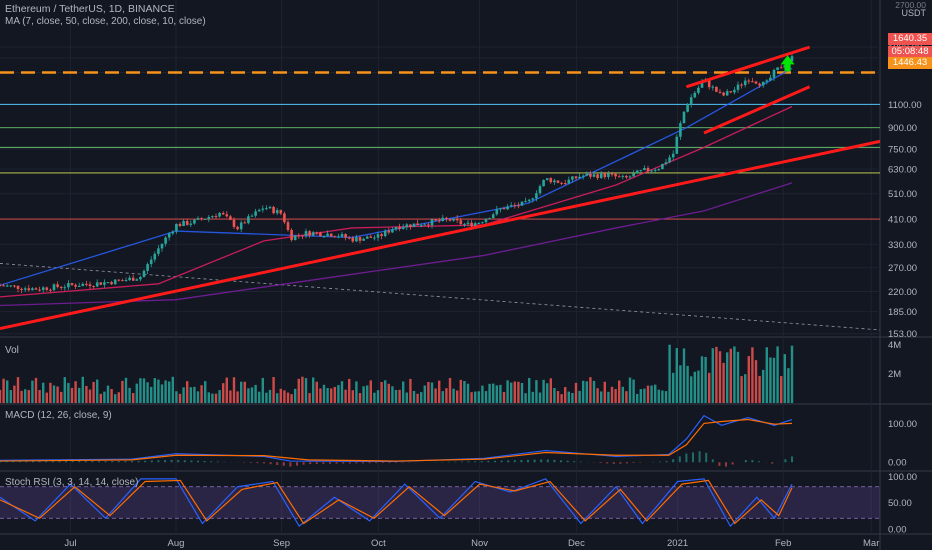  I want to click on stoch-rsi-label: Stoch RSI (3, 3, 14, 14, close), so click(72, 482).